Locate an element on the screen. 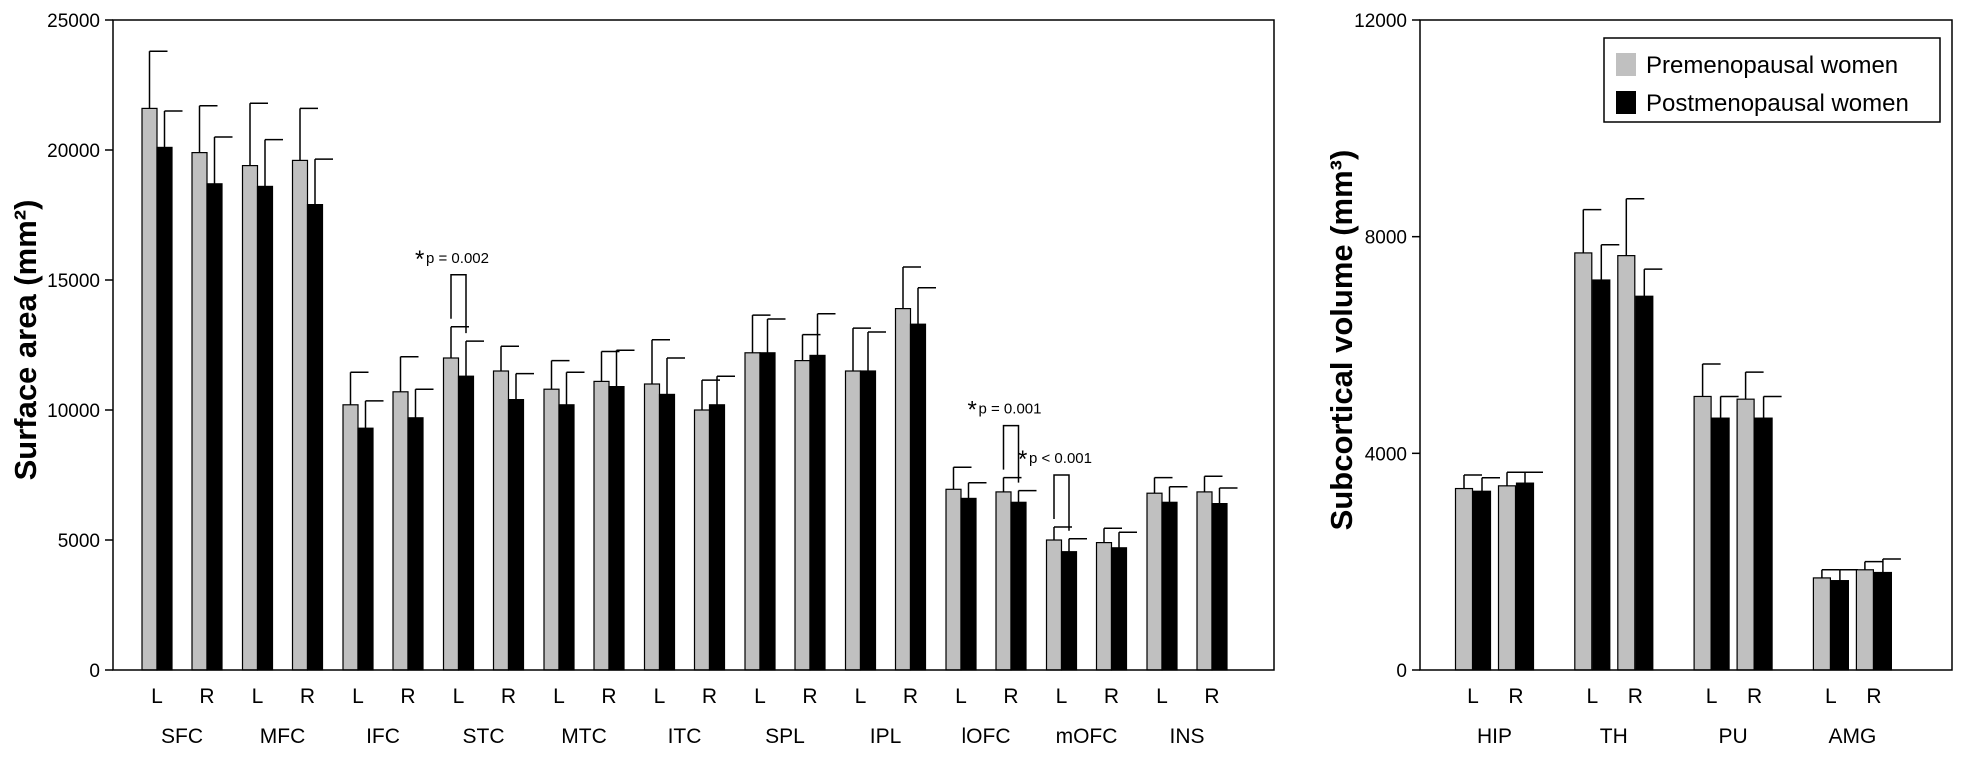 Image resolution: width=1965 pixels, height=759 pixels. bar-th-r-postmenopausal is located at coordinates (1644, 483).